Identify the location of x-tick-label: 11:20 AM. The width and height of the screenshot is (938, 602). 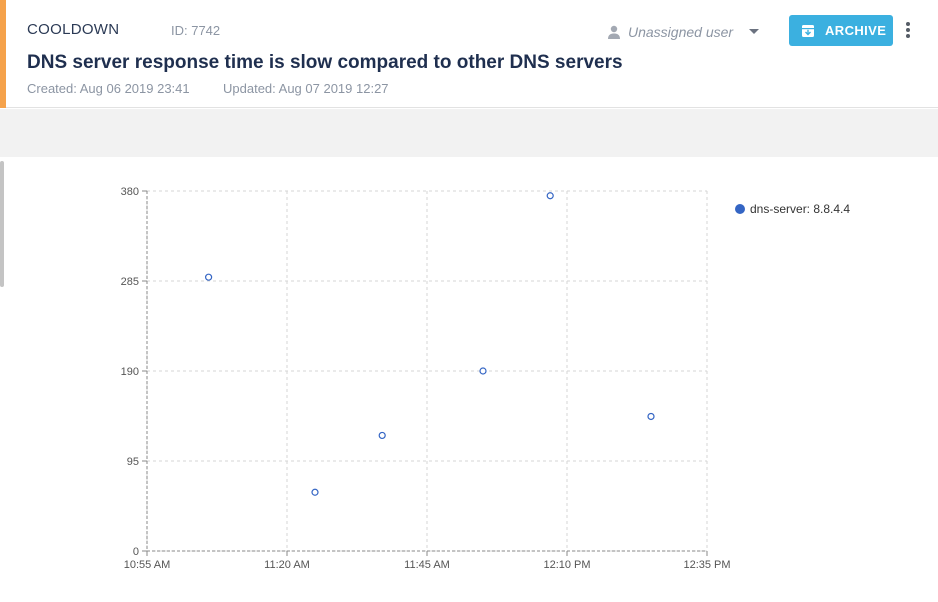
(287, 565).